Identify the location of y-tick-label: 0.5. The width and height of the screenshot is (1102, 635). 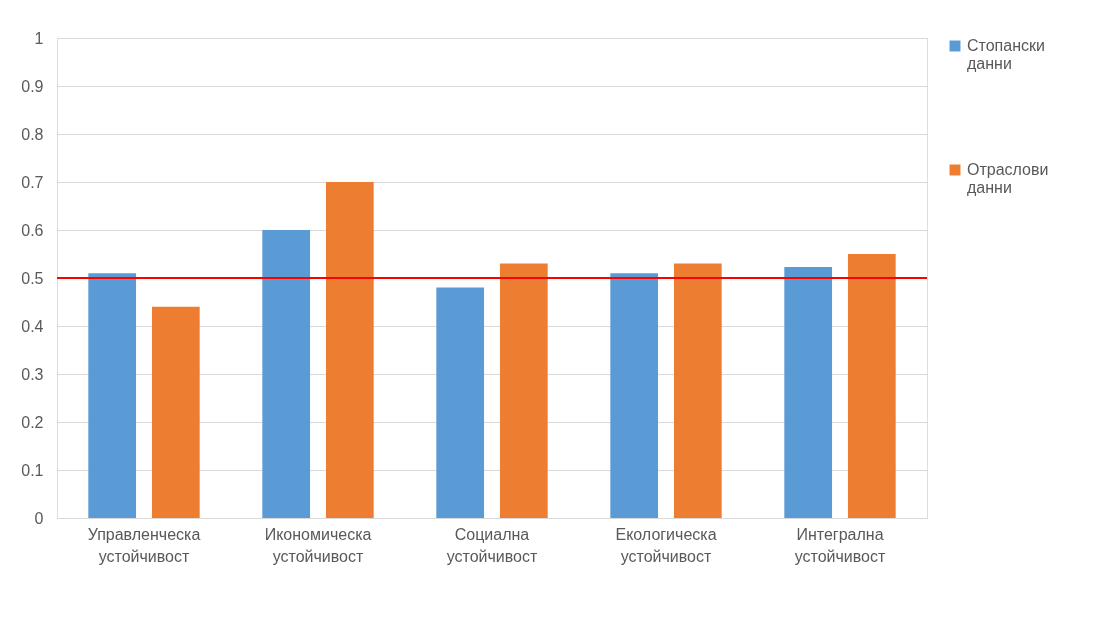
(32, 278).